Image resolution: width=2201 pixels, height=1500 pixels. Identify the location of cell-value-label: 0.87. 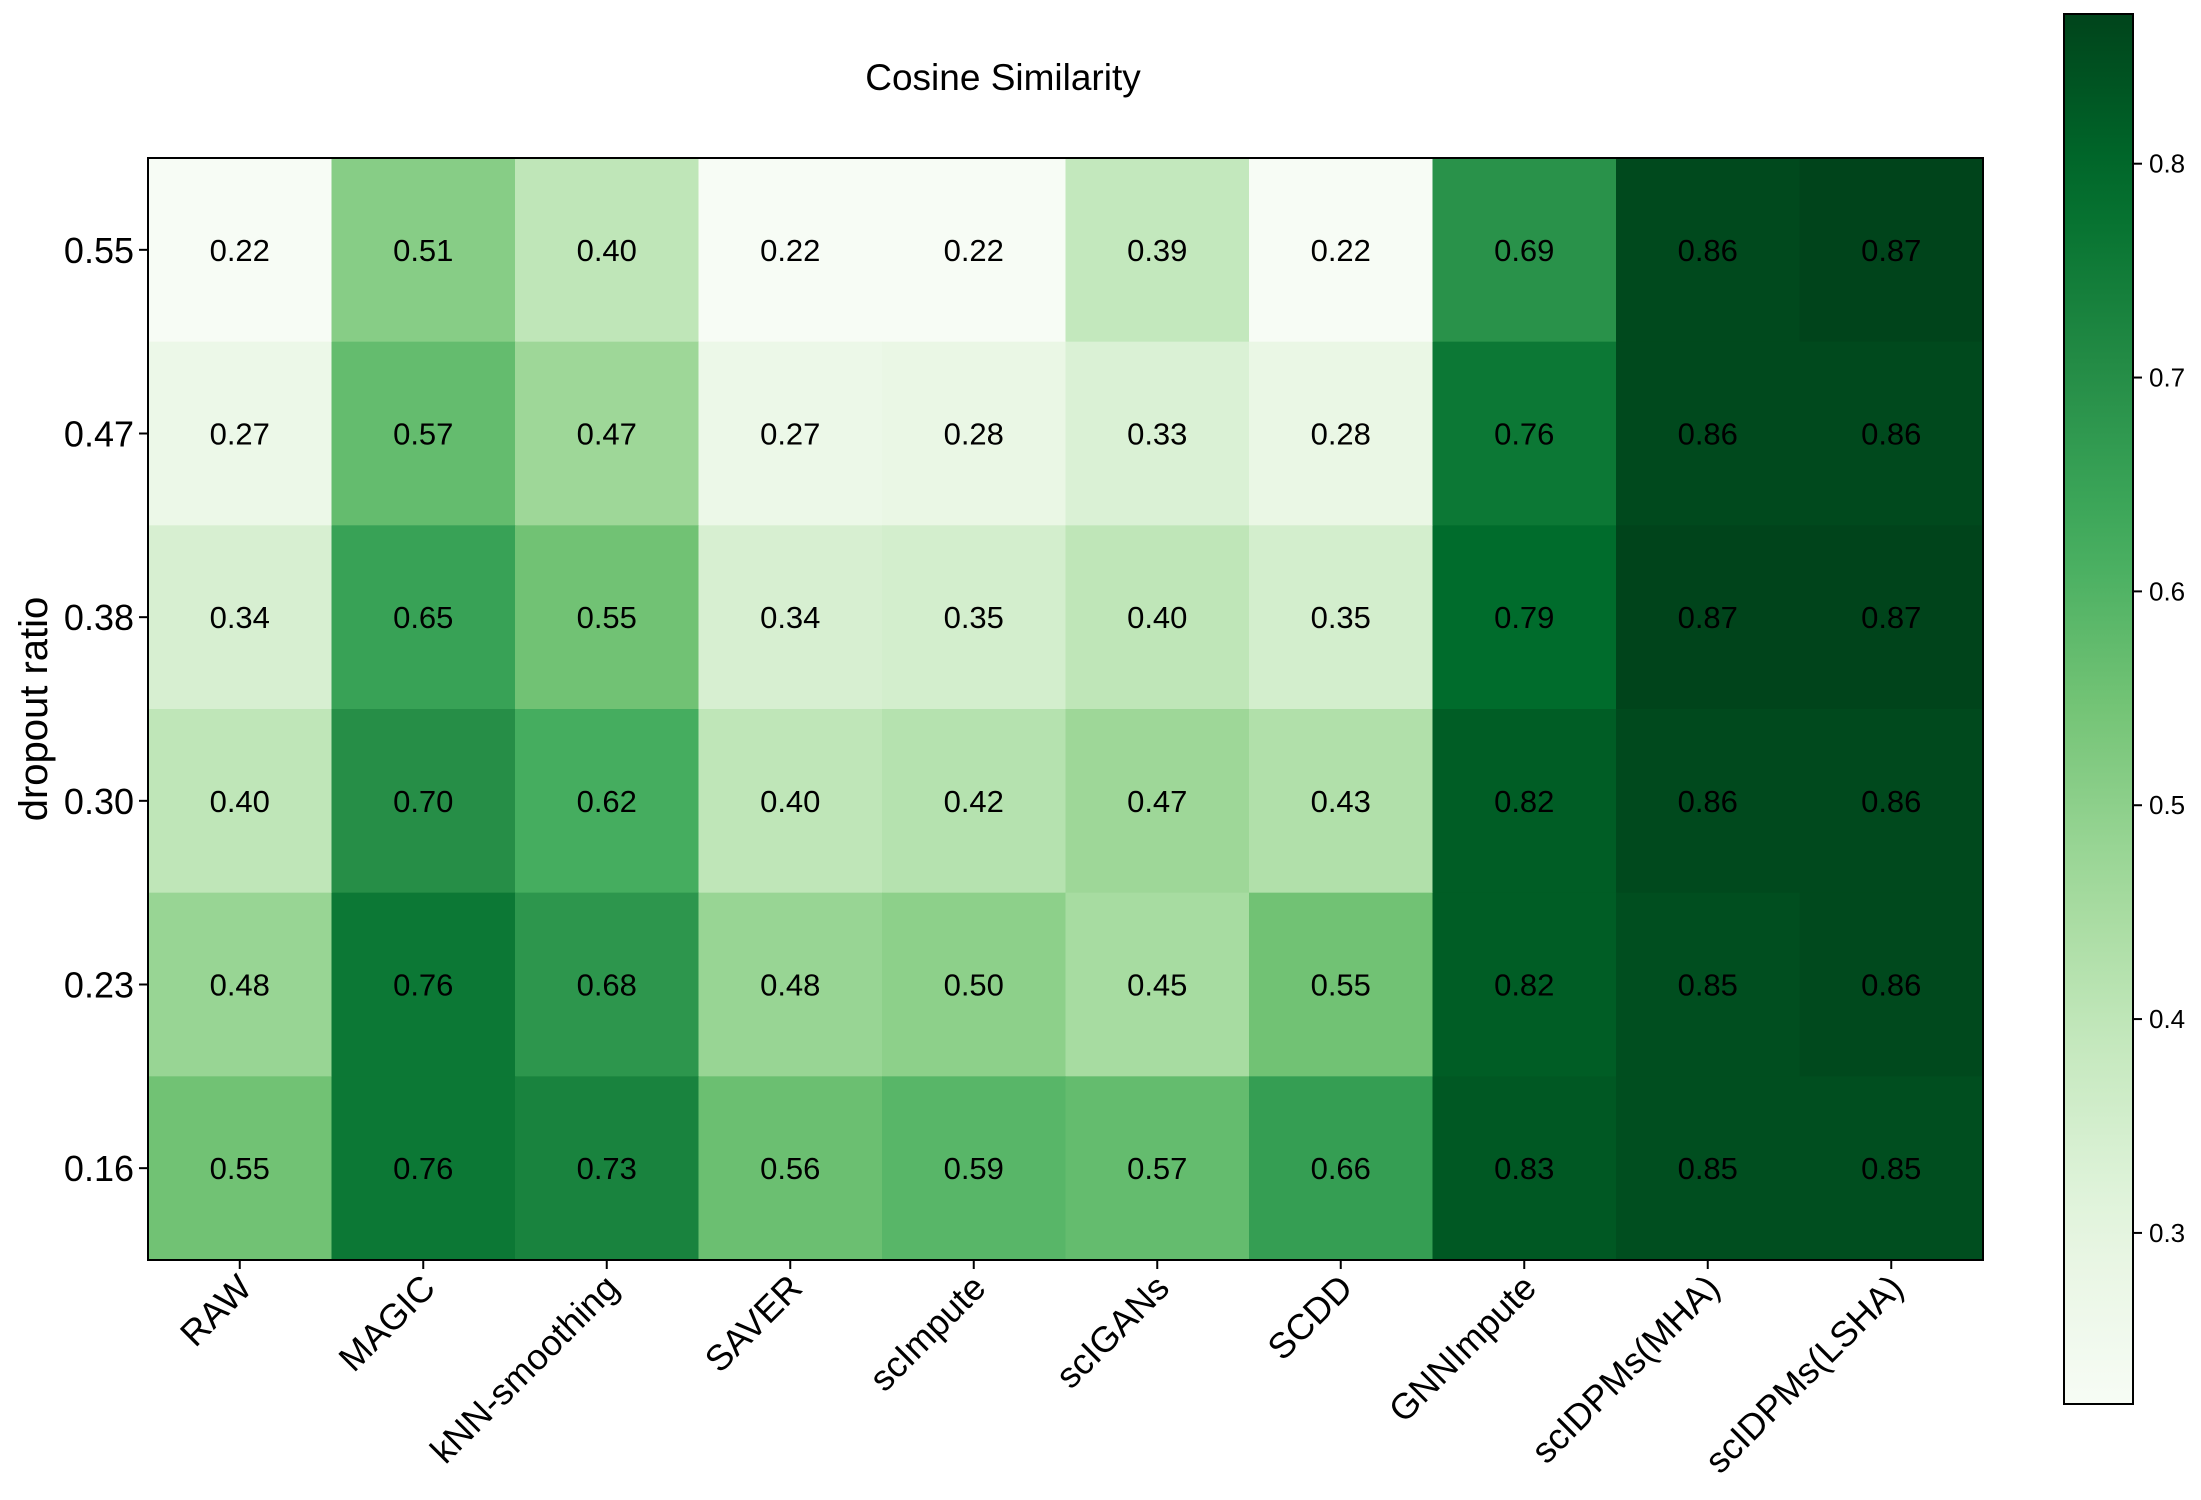
(1708, 617).